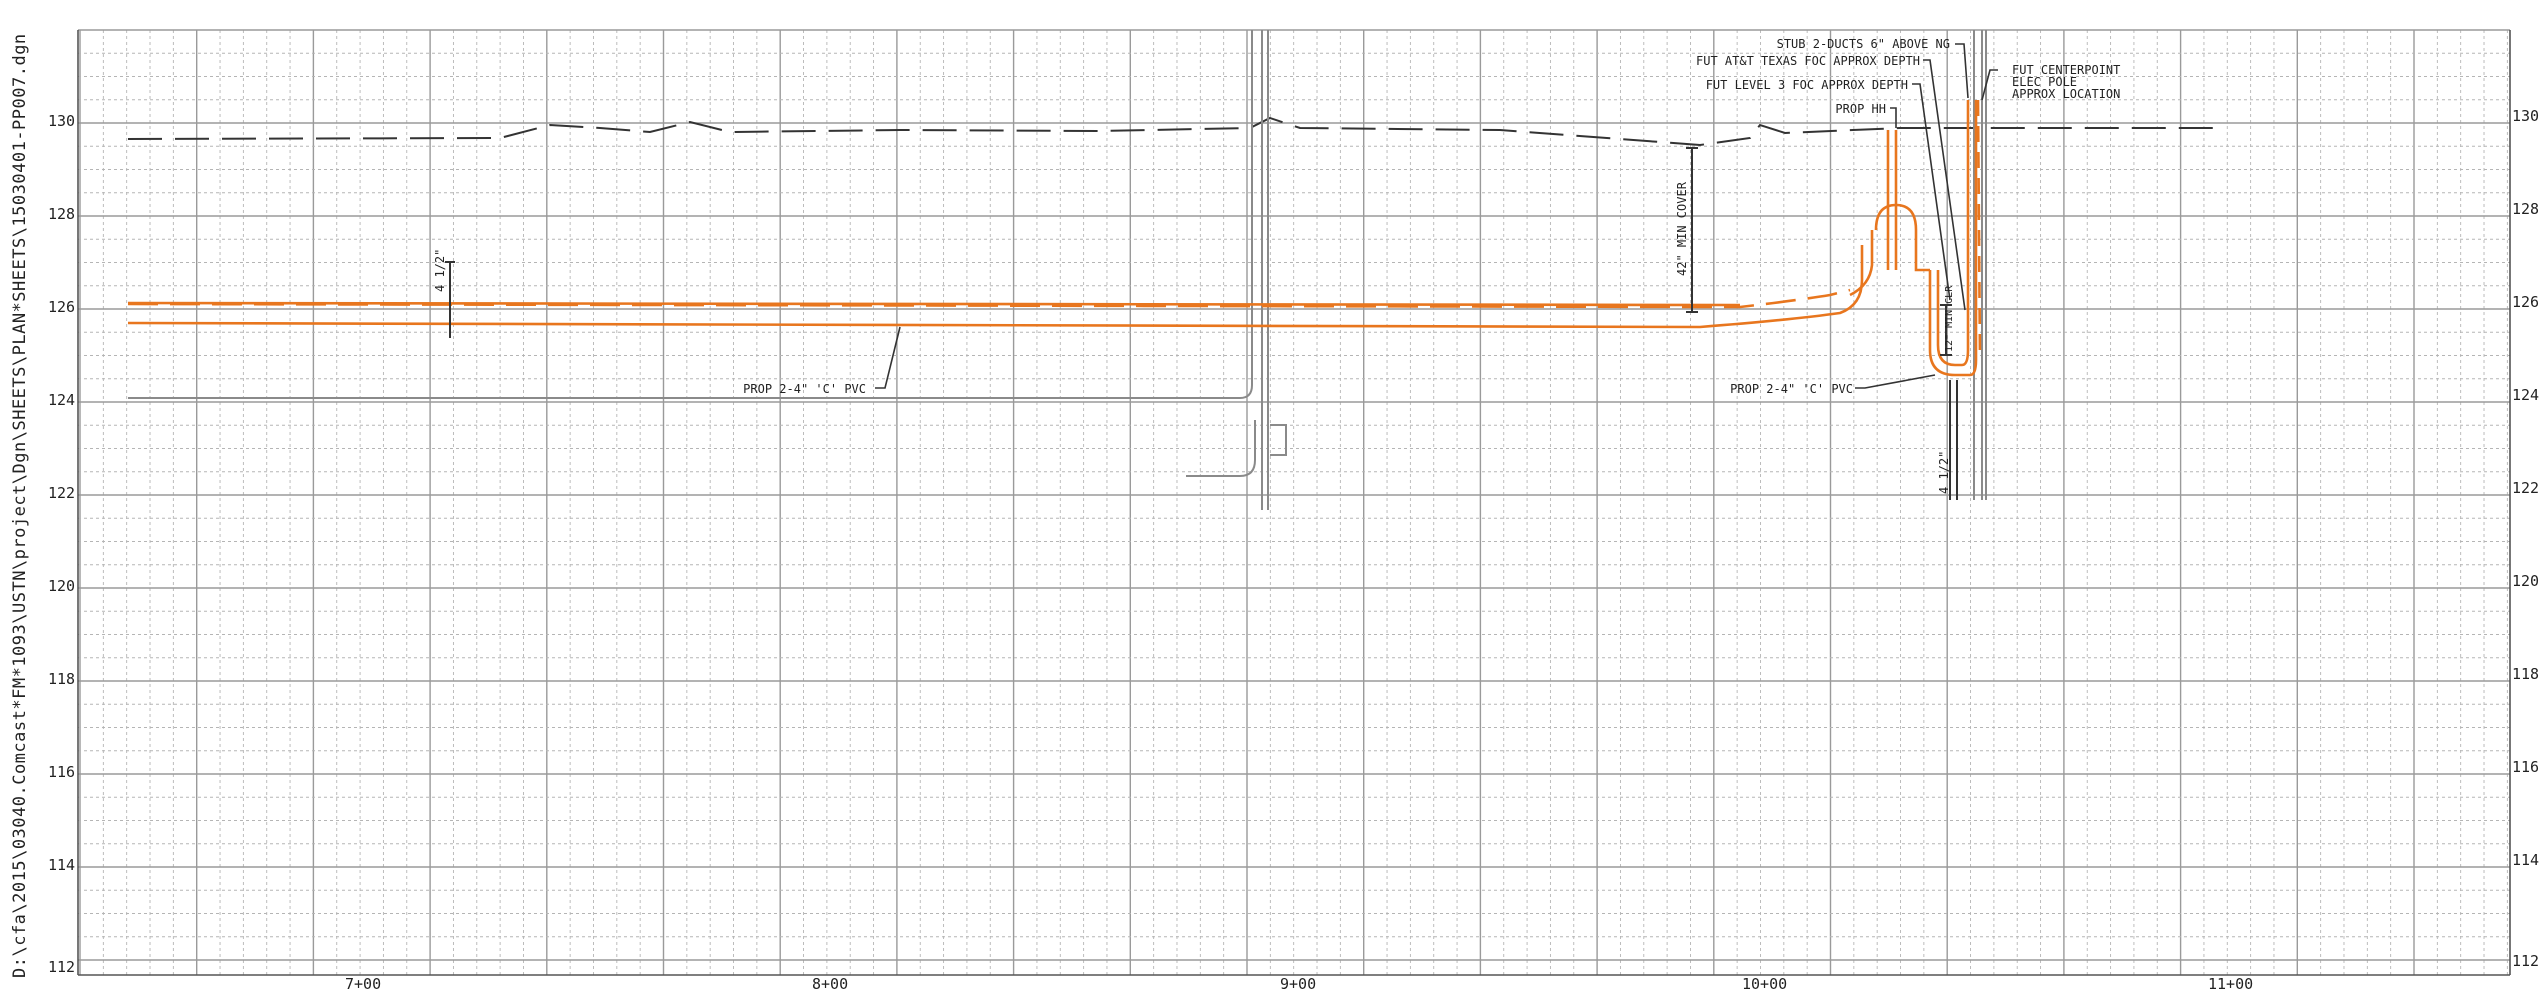 Image resolution: width=2547 pixels, height=994 pixels. What do you see at coordinates (2066, 70) in the screenshot?
I see `centerpoint-note-line1: FUT CENTERPOINT` at bounding box center [2066, 70].